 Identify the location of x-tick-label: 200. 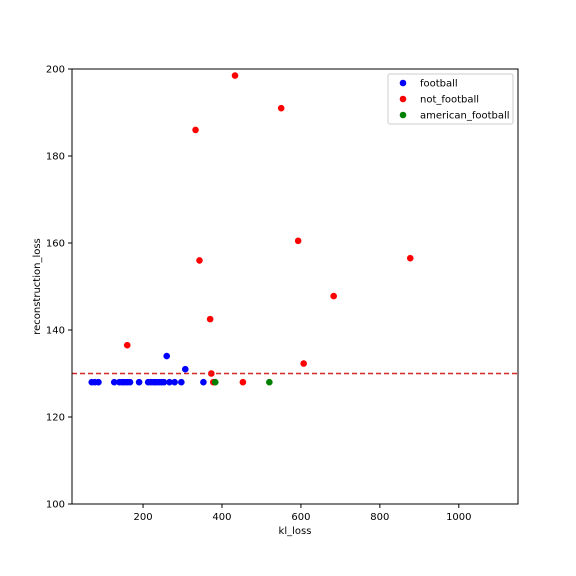
(142, 517).